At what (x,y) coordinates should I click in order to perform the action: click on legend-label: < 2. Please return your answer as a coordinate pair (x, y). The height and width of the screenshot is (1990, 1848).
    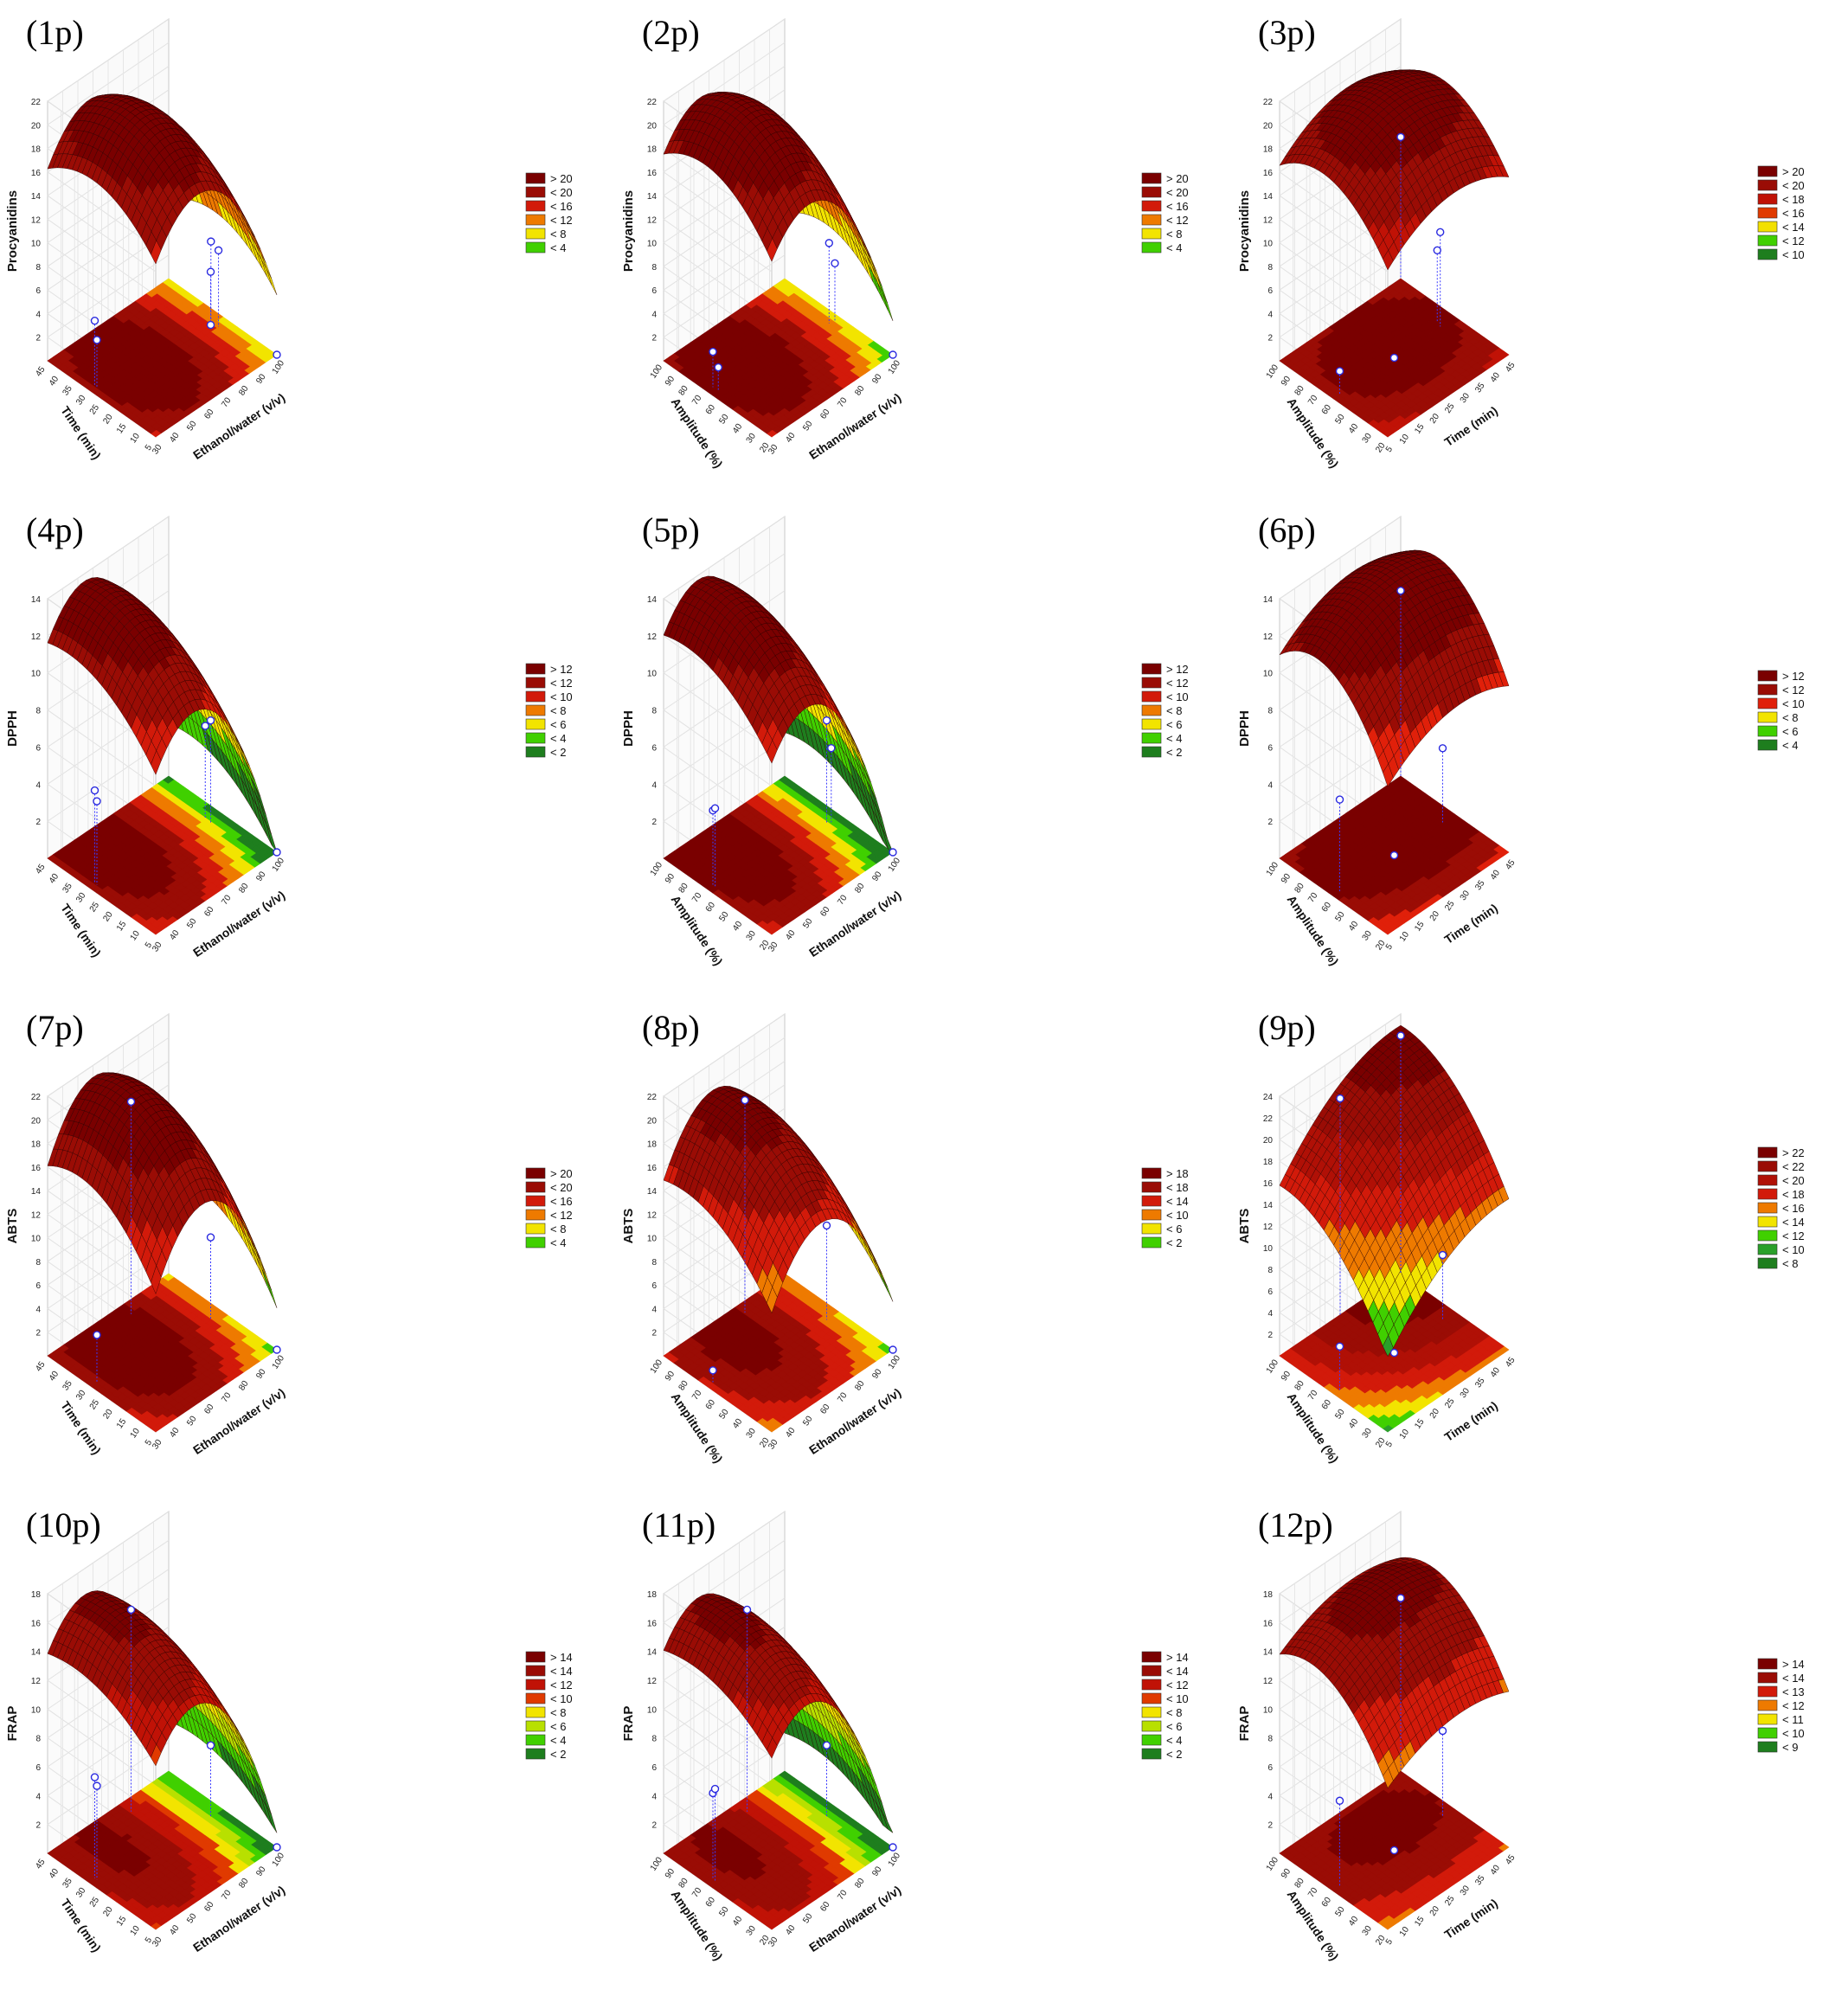
    Looking at the image, I should click on (558, 752).